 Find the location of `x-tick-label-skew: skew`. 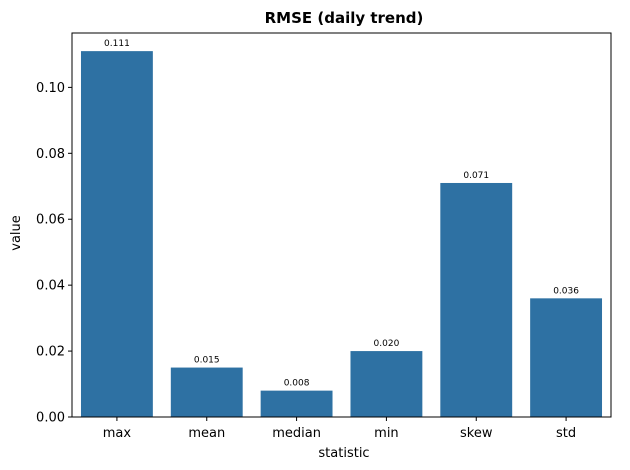

x-tick-label-skew: skew is located at coordinates (476, 433).